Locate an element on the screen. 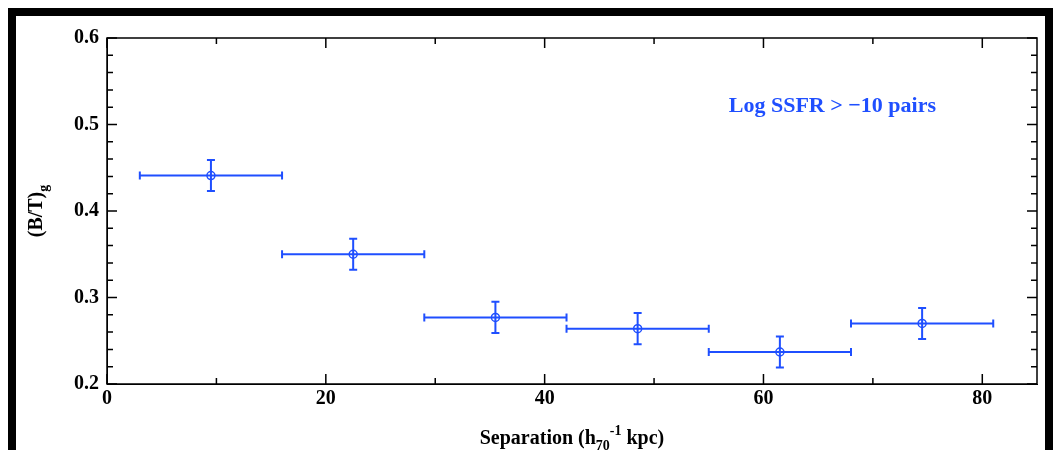  y-tick-label: 0.3 is located at coordinates (86, 295).